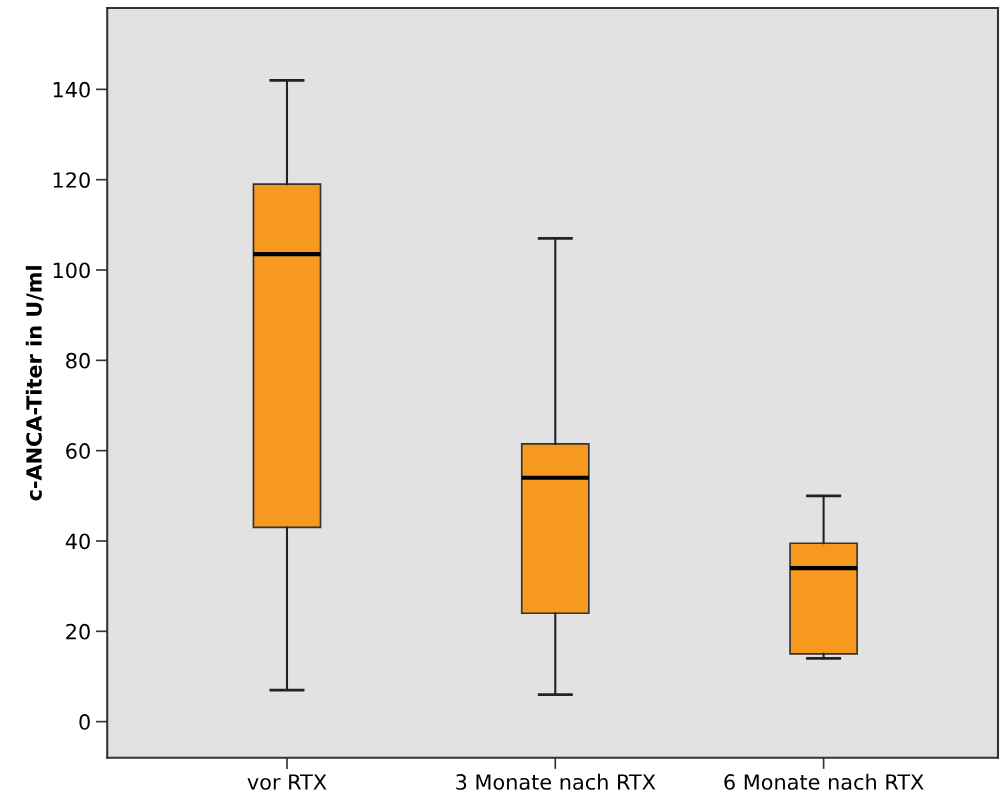  What do you see at coordinates (71, 180) in the screenshot?
I see `y-tick-label: 120` at bounding box center [71, 180].